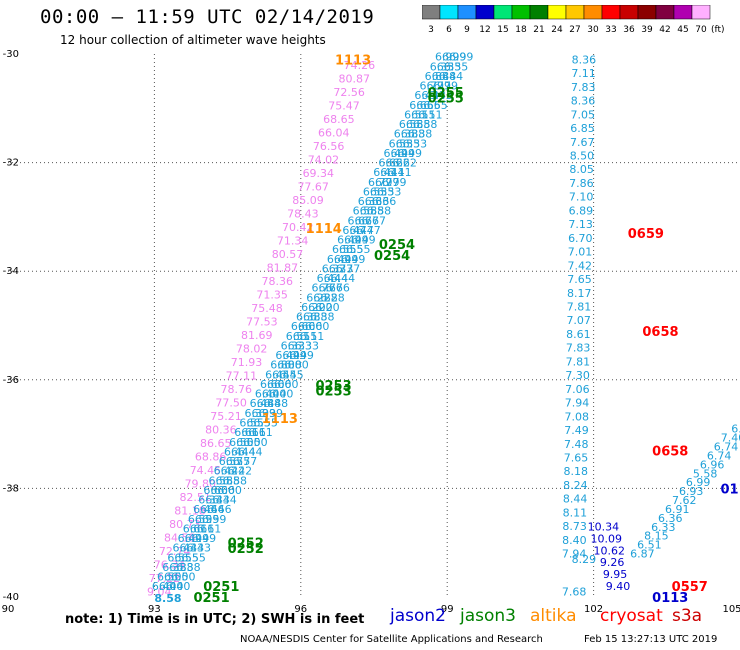 Image resolution: width=740 pixels, height=650 pixels. I want to click on swh-value: 6.91, so click(677, 509).